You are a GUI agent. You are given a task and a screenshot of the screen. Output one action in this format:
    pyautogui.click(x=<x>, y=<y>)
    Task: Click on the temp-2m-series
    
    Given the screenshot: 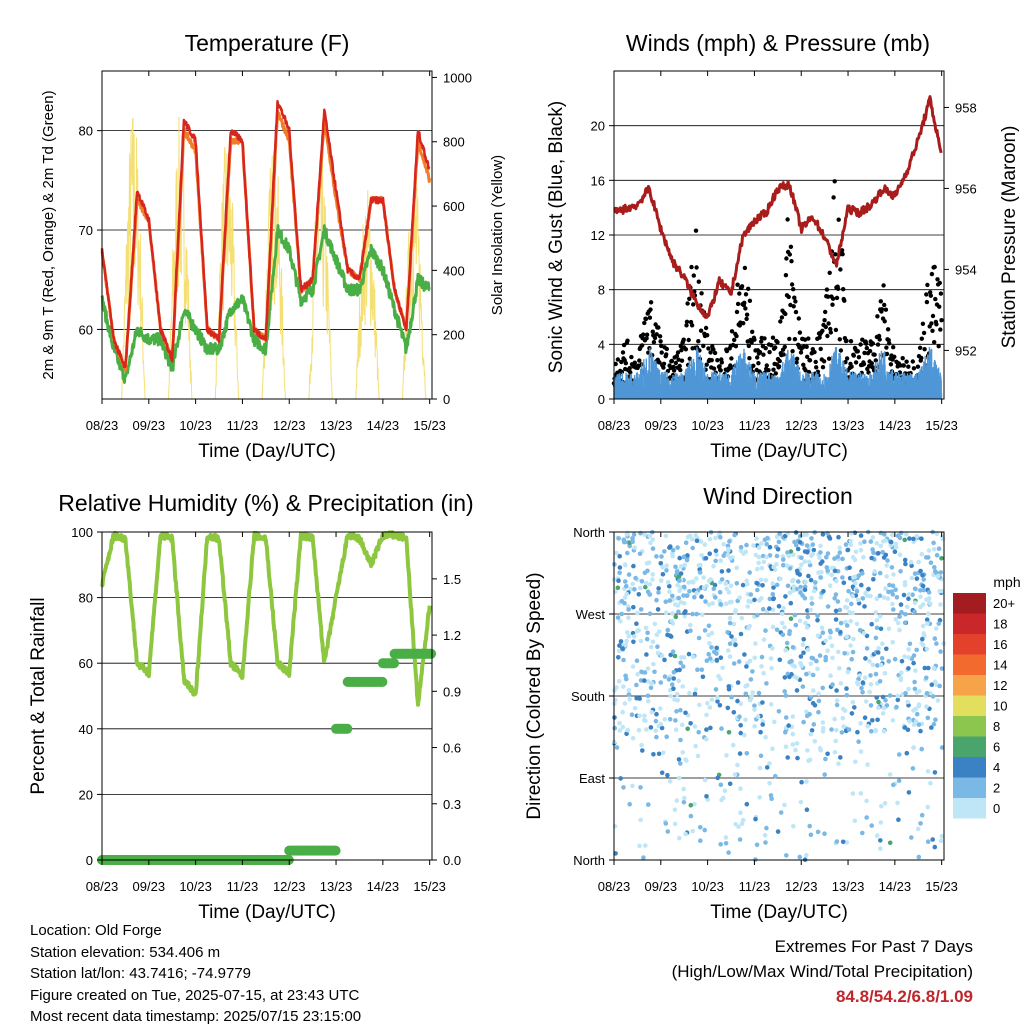 What is the action you would take?
    pyautogui.click(x=265, y=234)
    